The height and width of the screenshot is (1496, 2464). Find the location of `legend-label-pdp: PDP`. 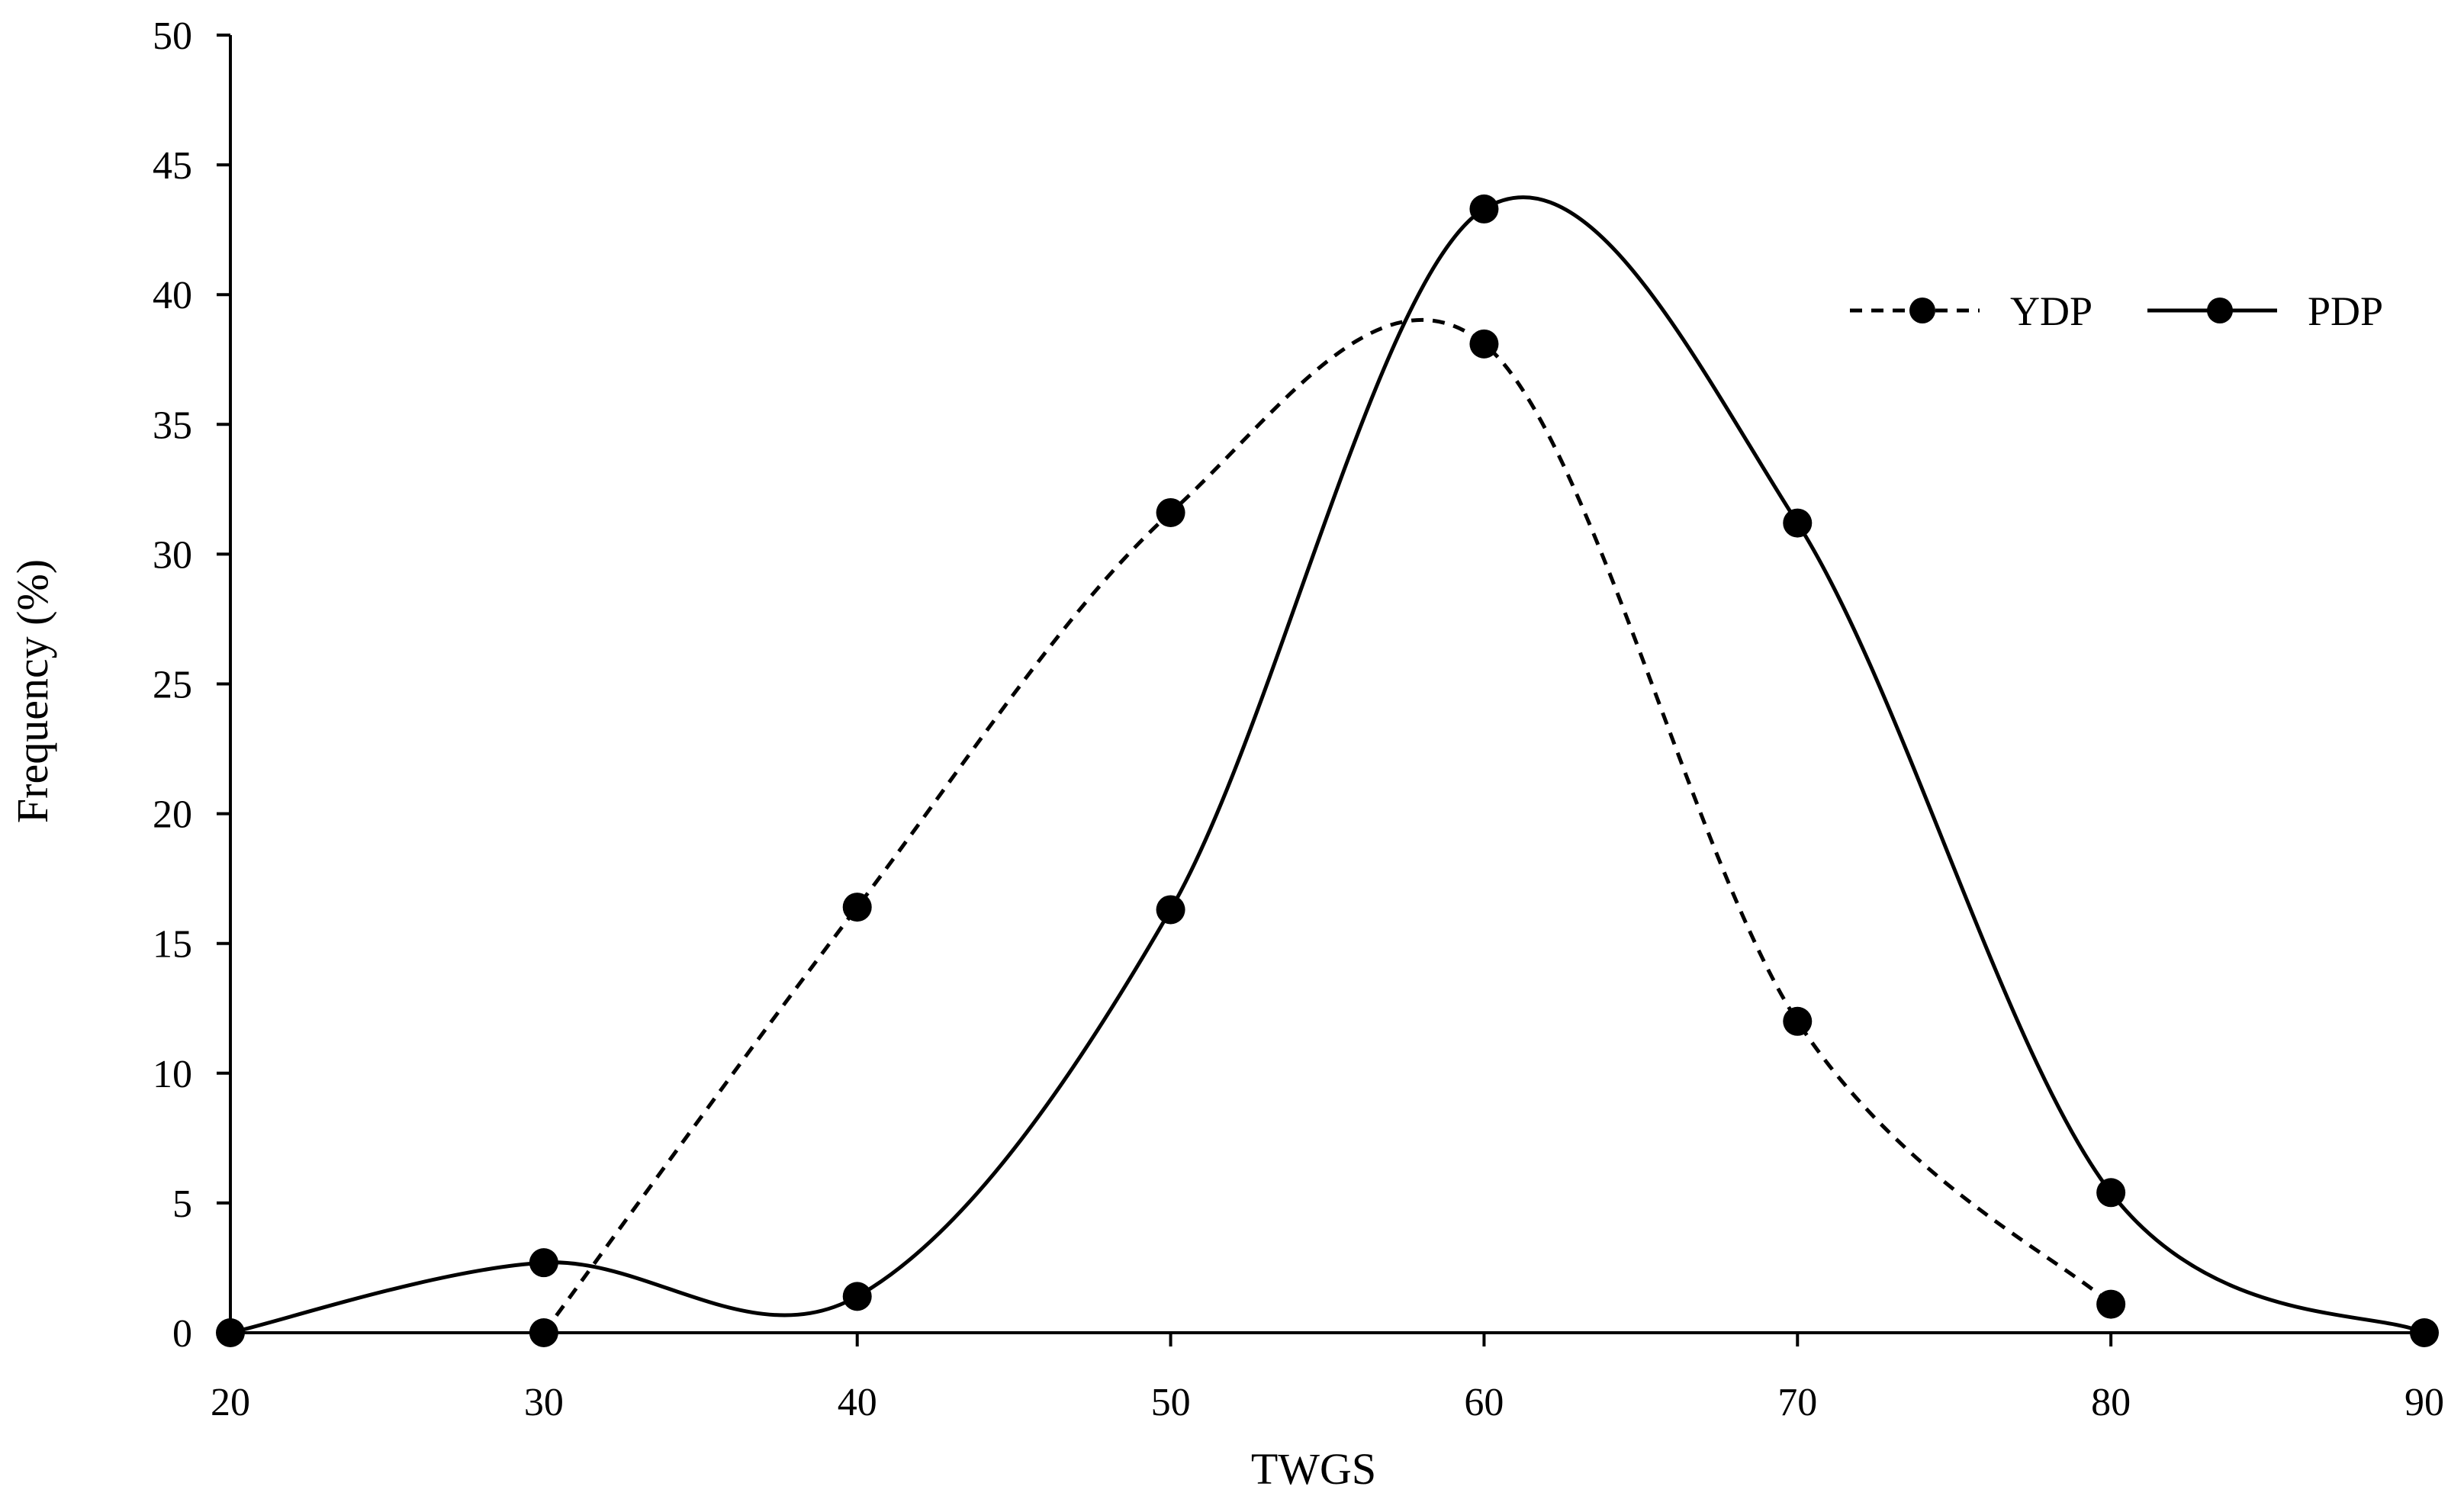

legend-label-pdp: PDP is located at coordinates (2345, 311).